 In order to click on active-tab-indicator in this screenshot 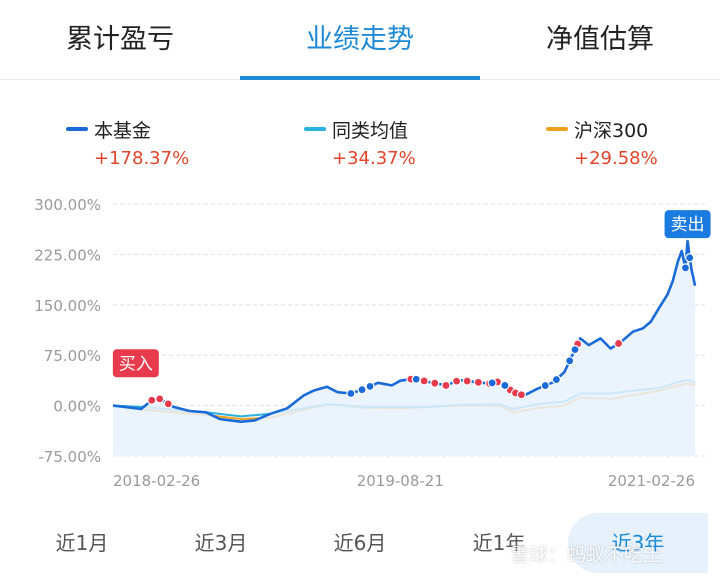, I will do `click(360, 78)`.